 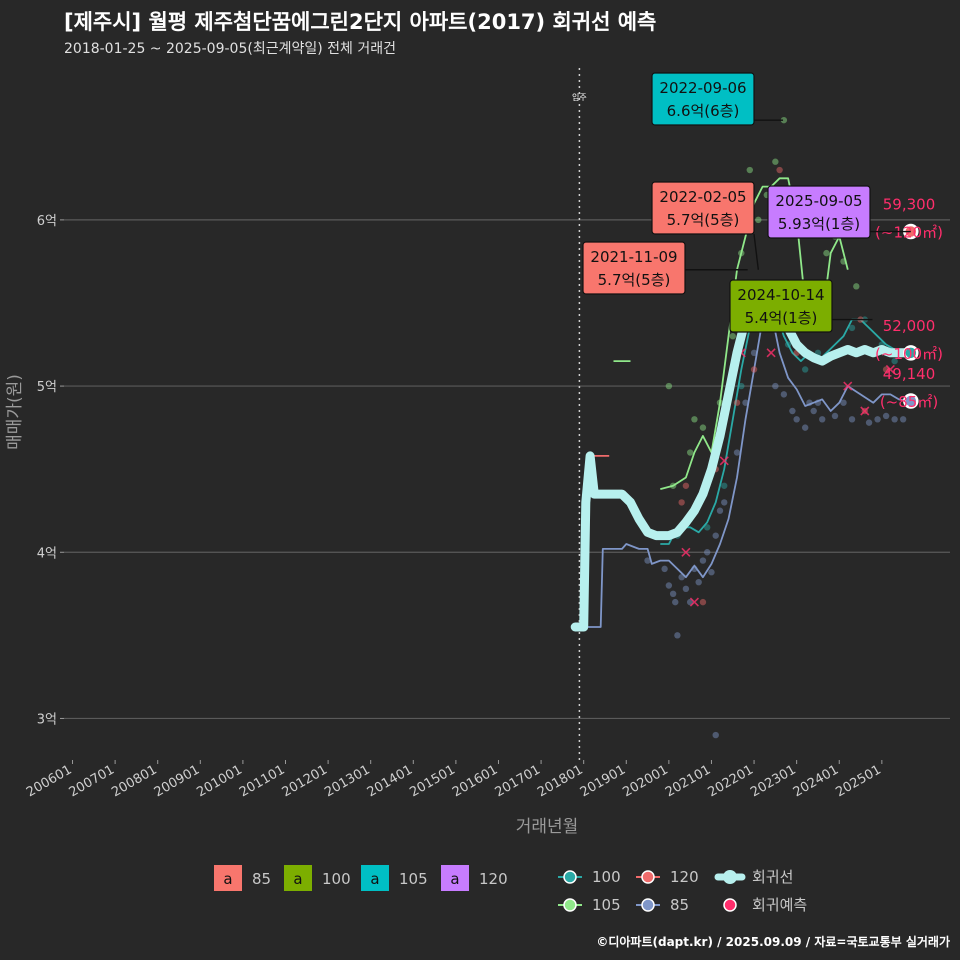 I want to click on x-tick-label: 200601, so click(x=49, y=781).